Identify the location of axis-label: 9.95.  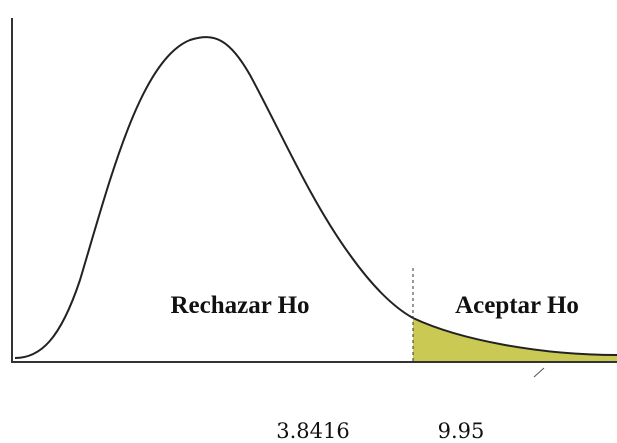
(461, 431).